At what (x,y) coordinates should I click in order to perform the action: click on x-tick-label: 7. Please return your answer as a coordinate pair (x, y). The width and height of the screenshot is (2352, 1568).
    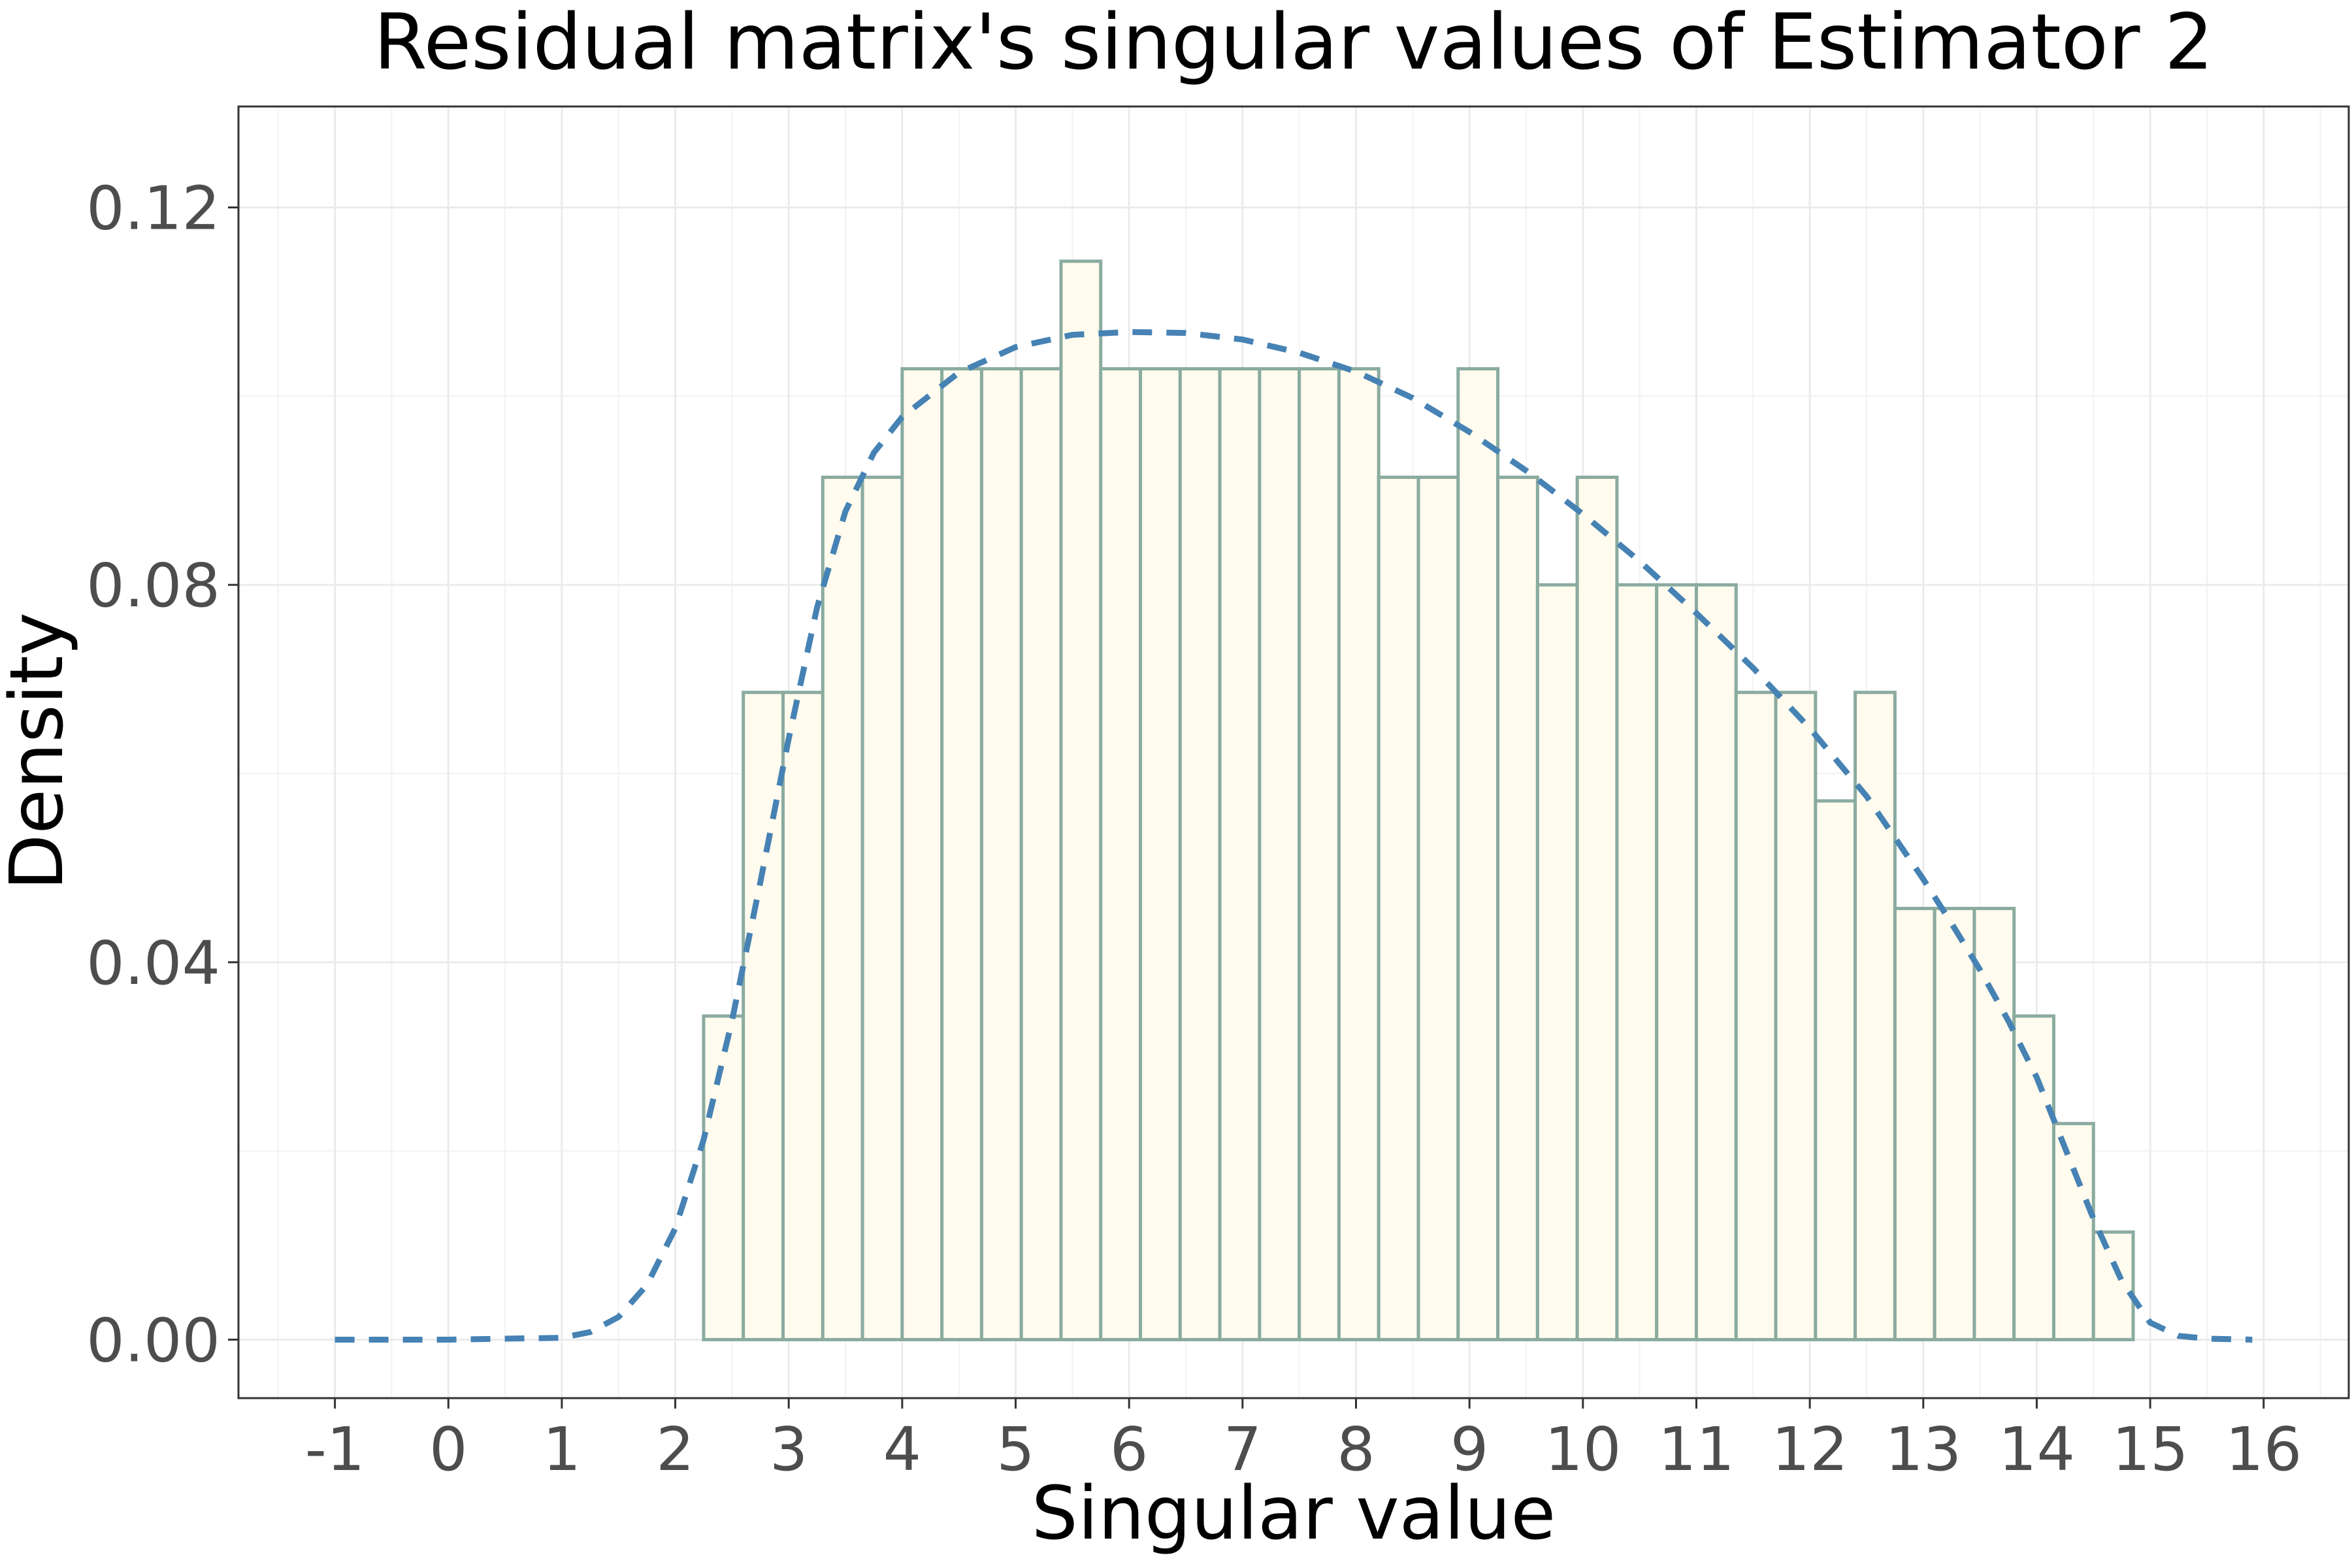
    Looking at the image, I should click on (1243, 1449).